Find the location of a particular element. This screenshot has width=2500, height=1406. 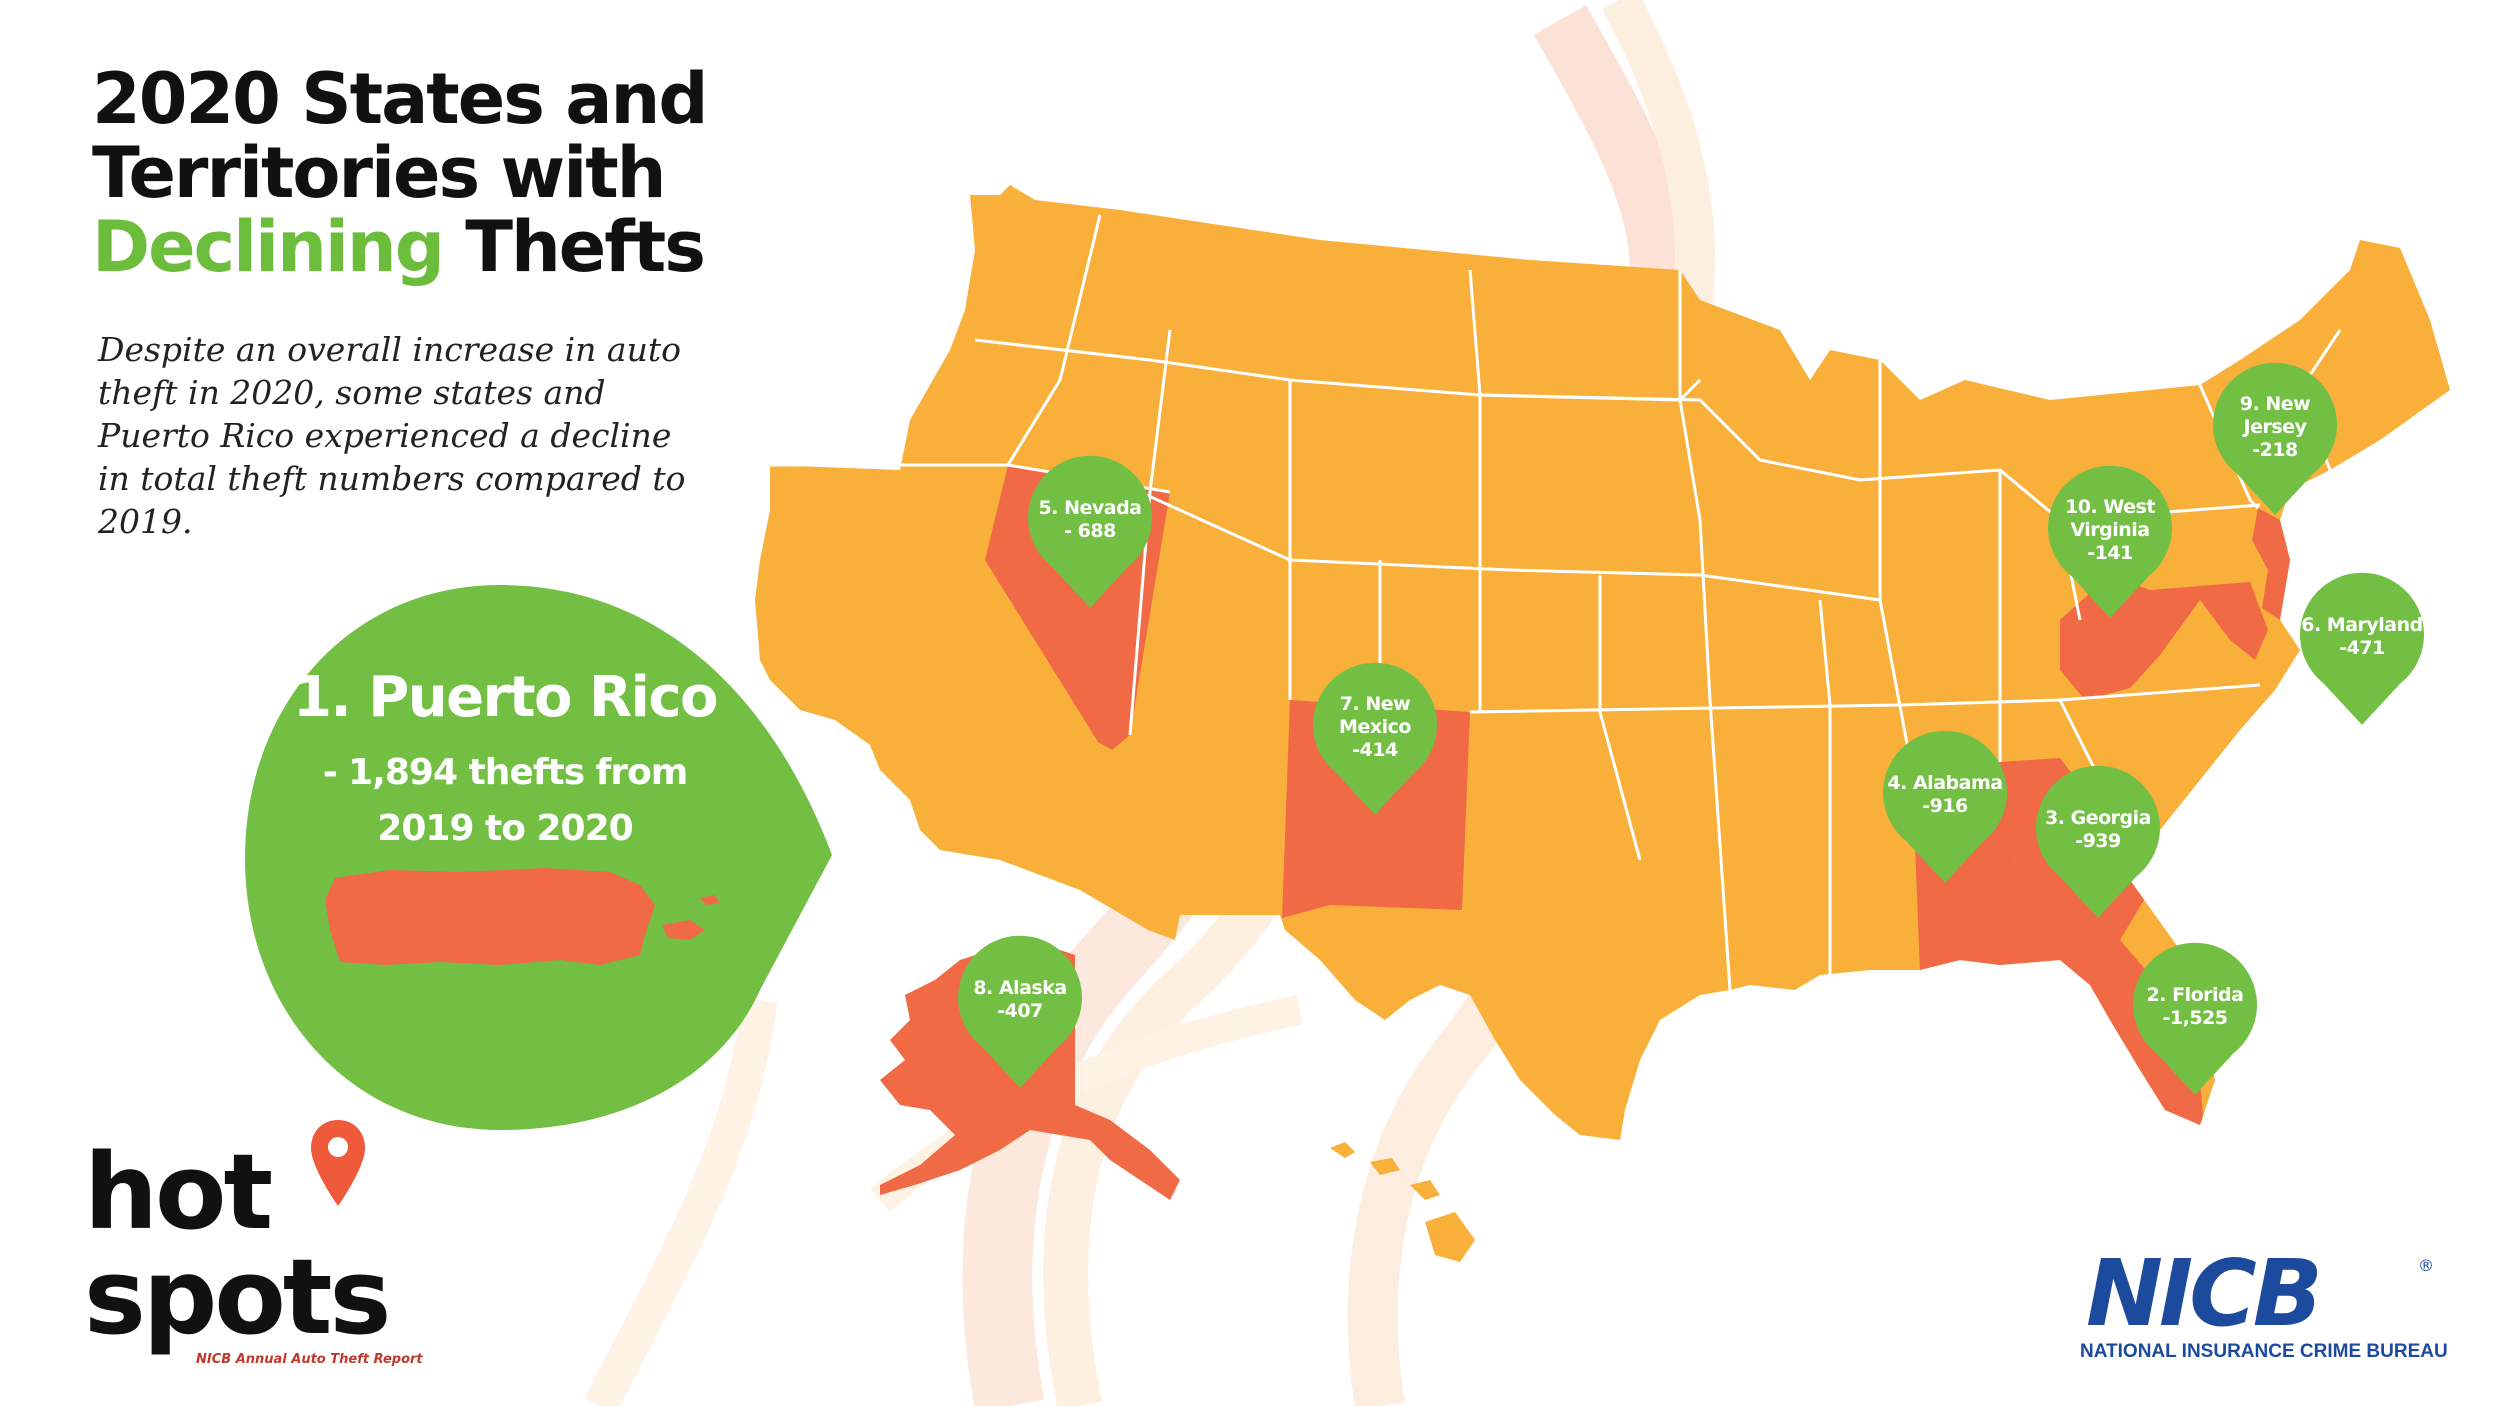

hotspots-logo-word-2: spots is located at coordinates (237, 1297).